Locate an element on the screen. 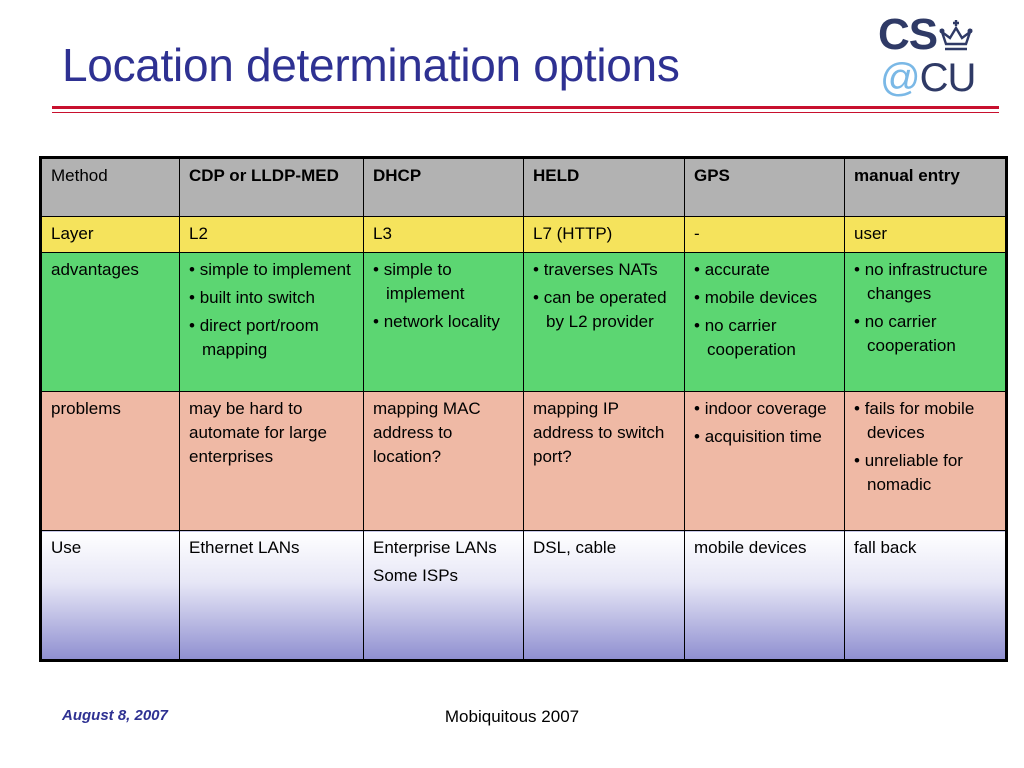 This screenshot has height=768, width=1024. cell-paragraph: Enterprise LANs is located at coordinates (435, 547).